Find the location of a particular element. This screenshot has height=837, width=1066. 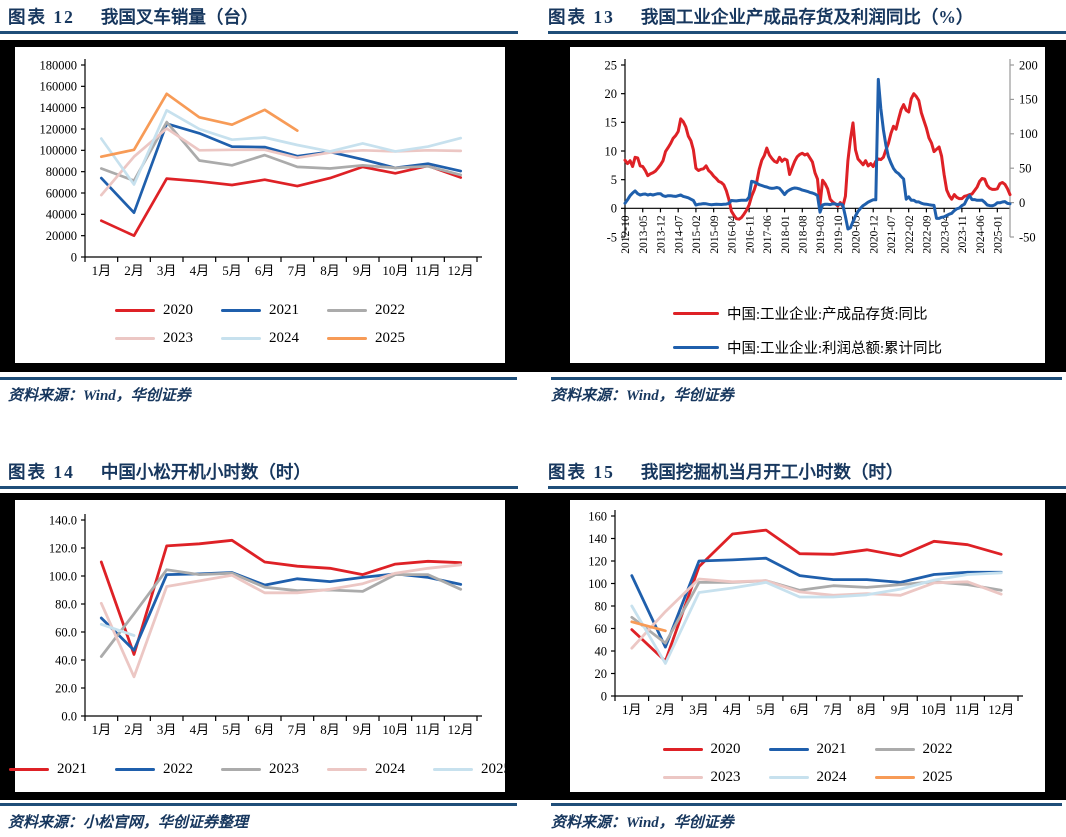

left-tick-label: 0 is located at coordinates (614, 209).